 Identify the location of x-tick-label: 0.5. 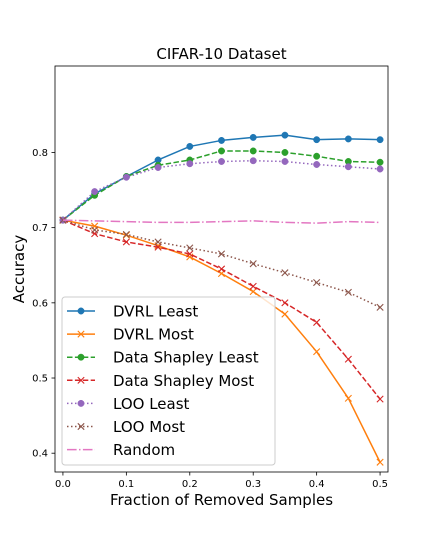
(380, 484).